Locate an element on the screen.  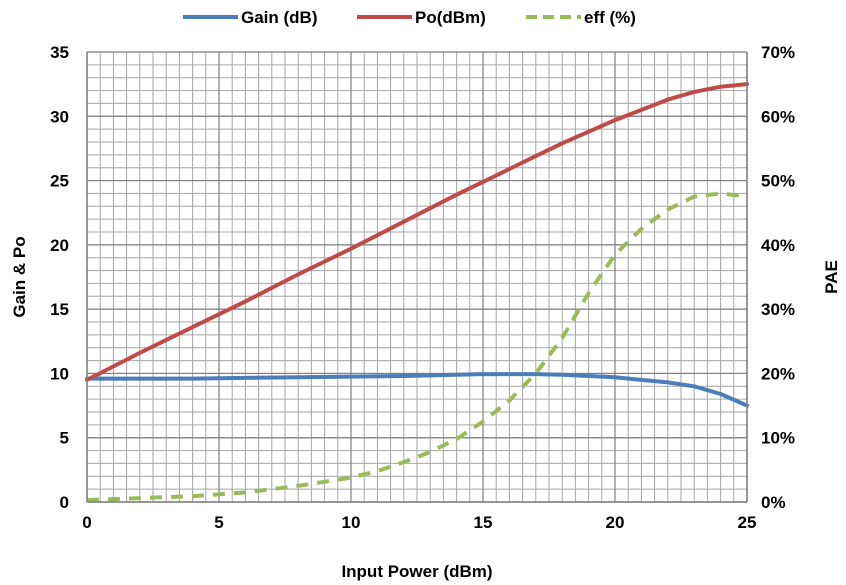
x-tick-label: 5 is located at coordinates (218, 522).